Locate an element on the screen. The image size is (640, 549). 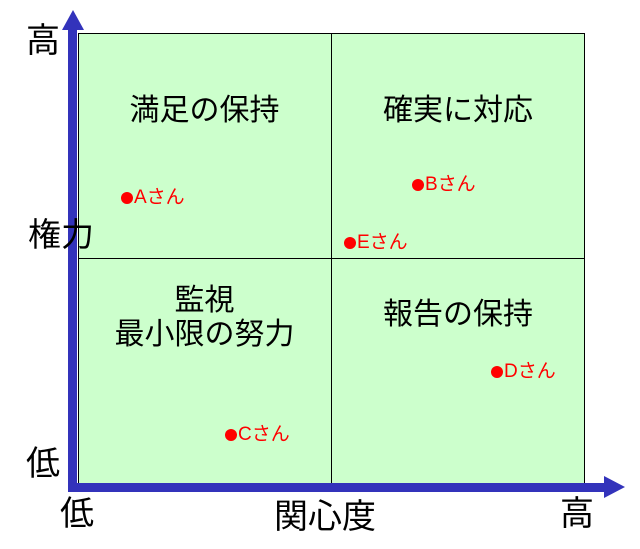
data-point-label: Cさん is located at coordinates (264, 434).